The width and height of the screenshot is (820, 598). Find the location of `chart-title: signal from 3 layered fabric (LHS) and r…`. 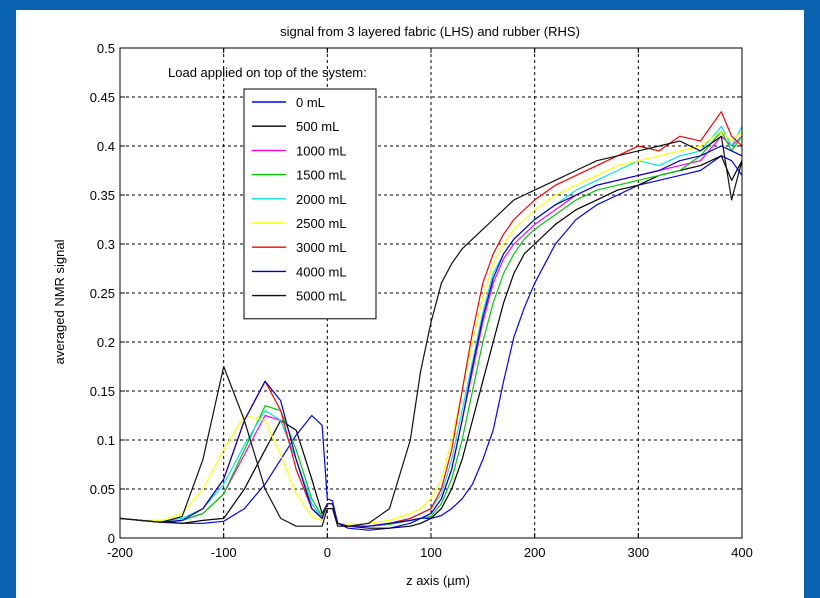

chart-title: signal from 3 layered fabric (LHS) and r… is located at coordinates (430, 31).